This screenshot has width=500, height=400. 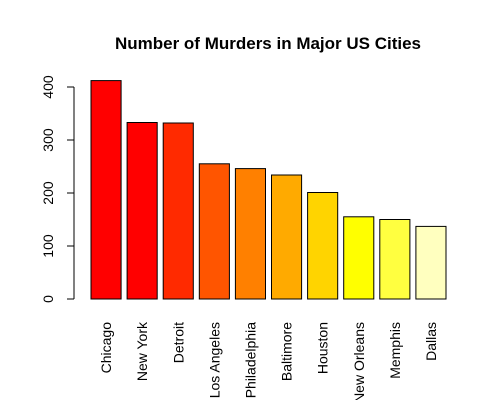 What do you see at coordinates (48, 193) in the screenshot?
I see `y-tick-label: 200` at bounding box center [48, 193].